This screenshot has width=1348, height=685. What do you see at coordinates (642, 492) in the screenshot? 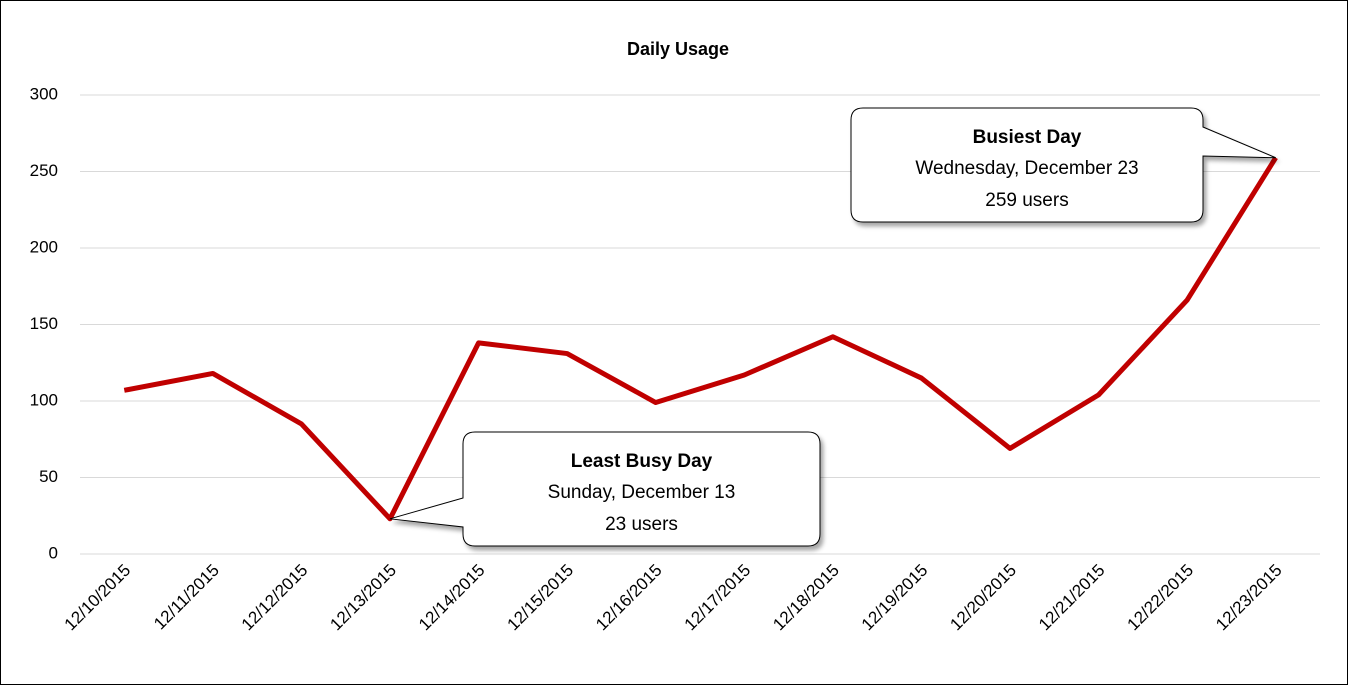
I see `annotation-text: Sunday, December 13` at bounding box center [642, 492].